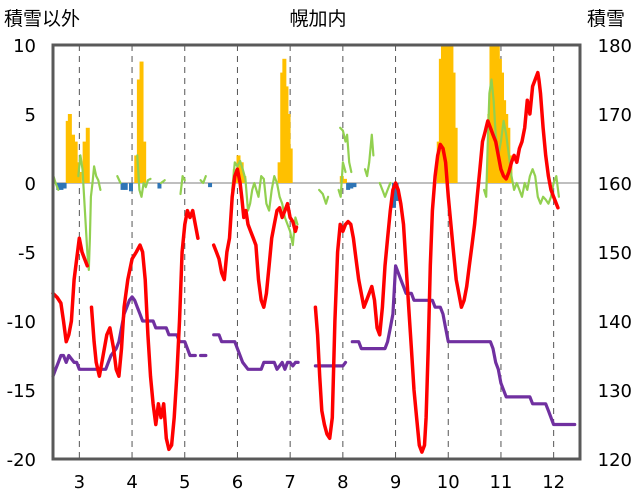 This screenshot has width=636, height=501. I want to click on right-axis-label: 積雪, so click(606, 19).